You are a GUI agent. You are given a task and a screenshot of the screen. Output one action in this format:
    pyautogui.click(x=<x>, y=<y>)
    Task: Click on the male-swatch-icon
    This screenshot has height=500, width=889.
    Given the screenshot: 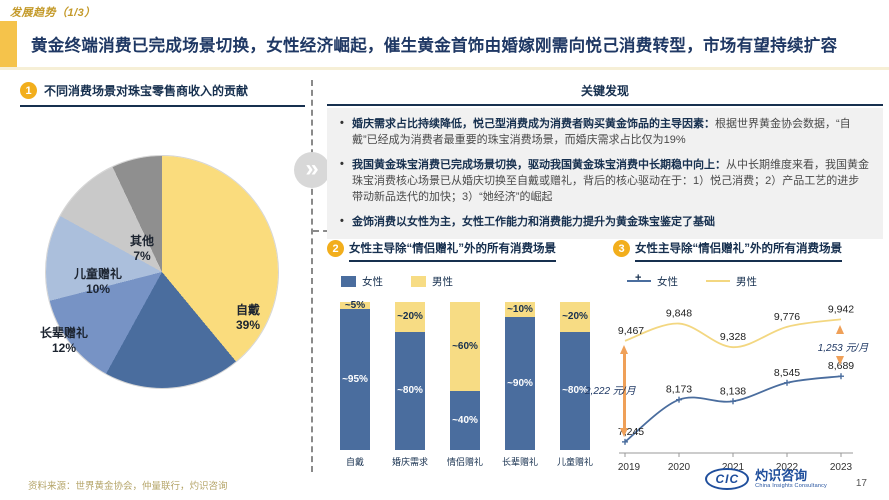 What is the action you would take?
    pyautogui.click(x=418, y=281)
    